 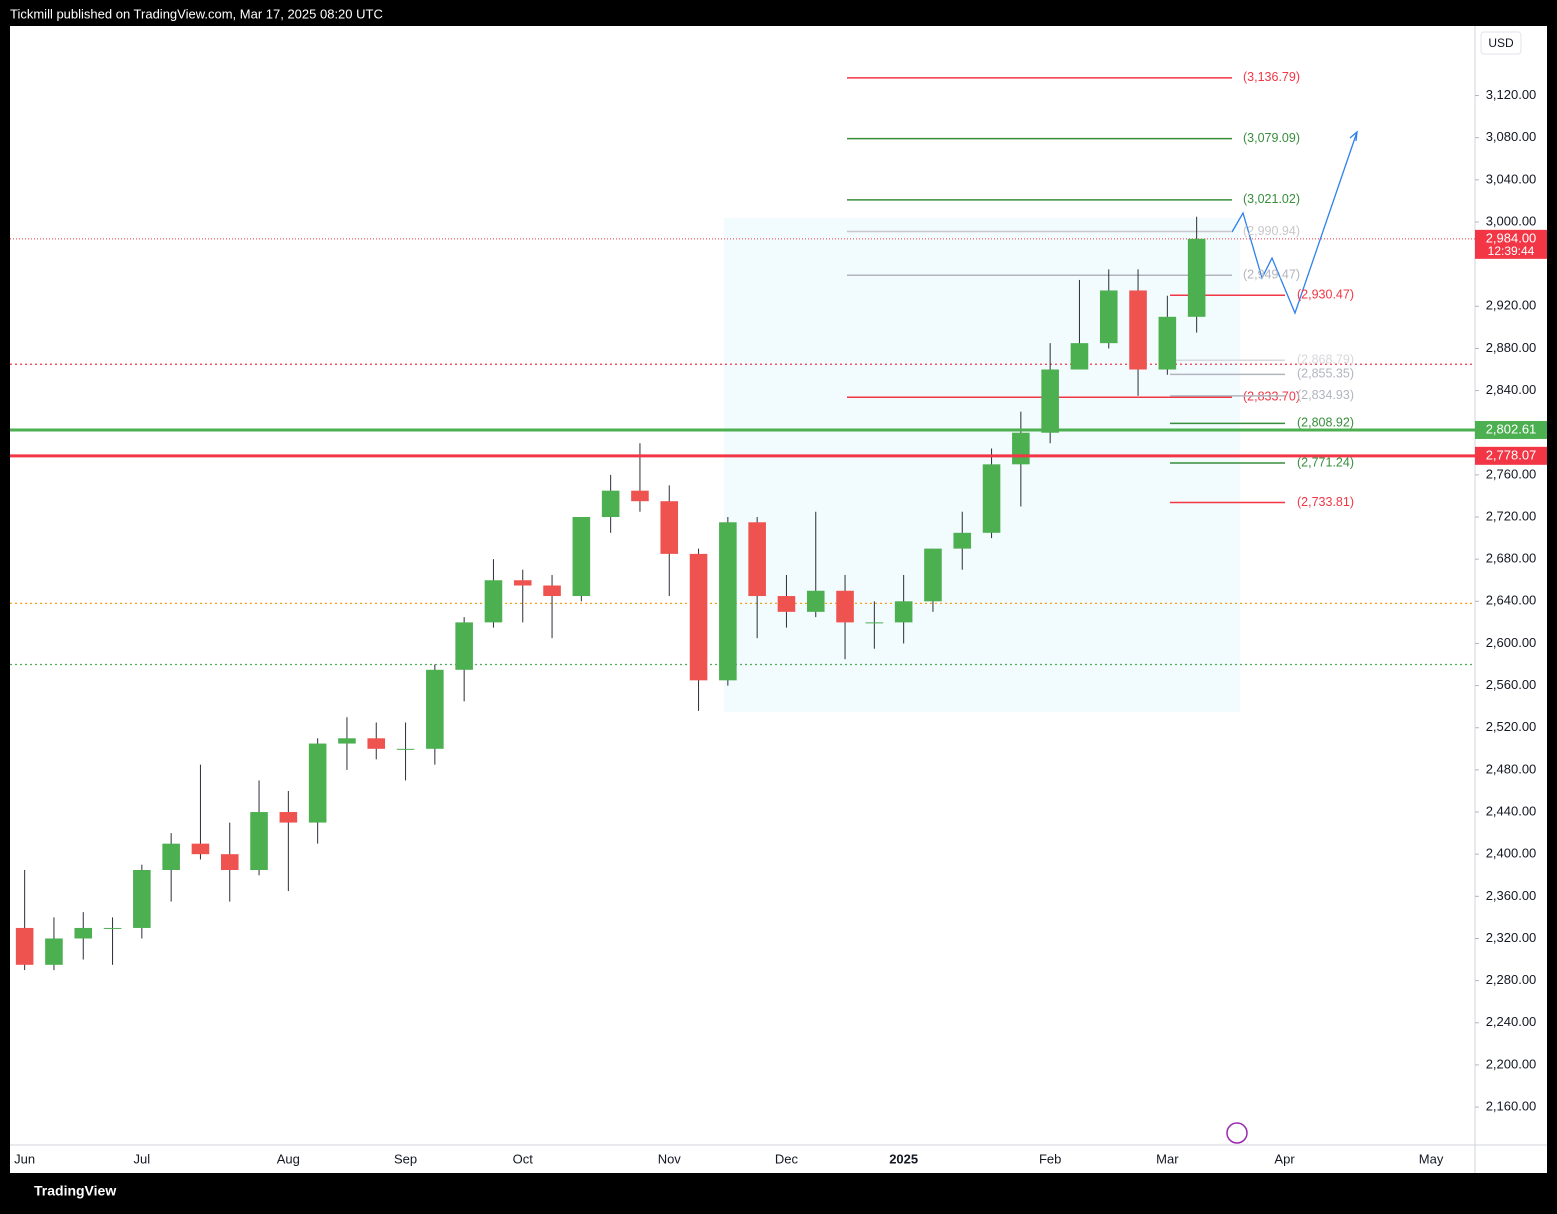 What do you see at coordinates (1511, 389) in the screenshot?
I see `y-tick-label: 2,840.00` at bounding box center [1511, 389].